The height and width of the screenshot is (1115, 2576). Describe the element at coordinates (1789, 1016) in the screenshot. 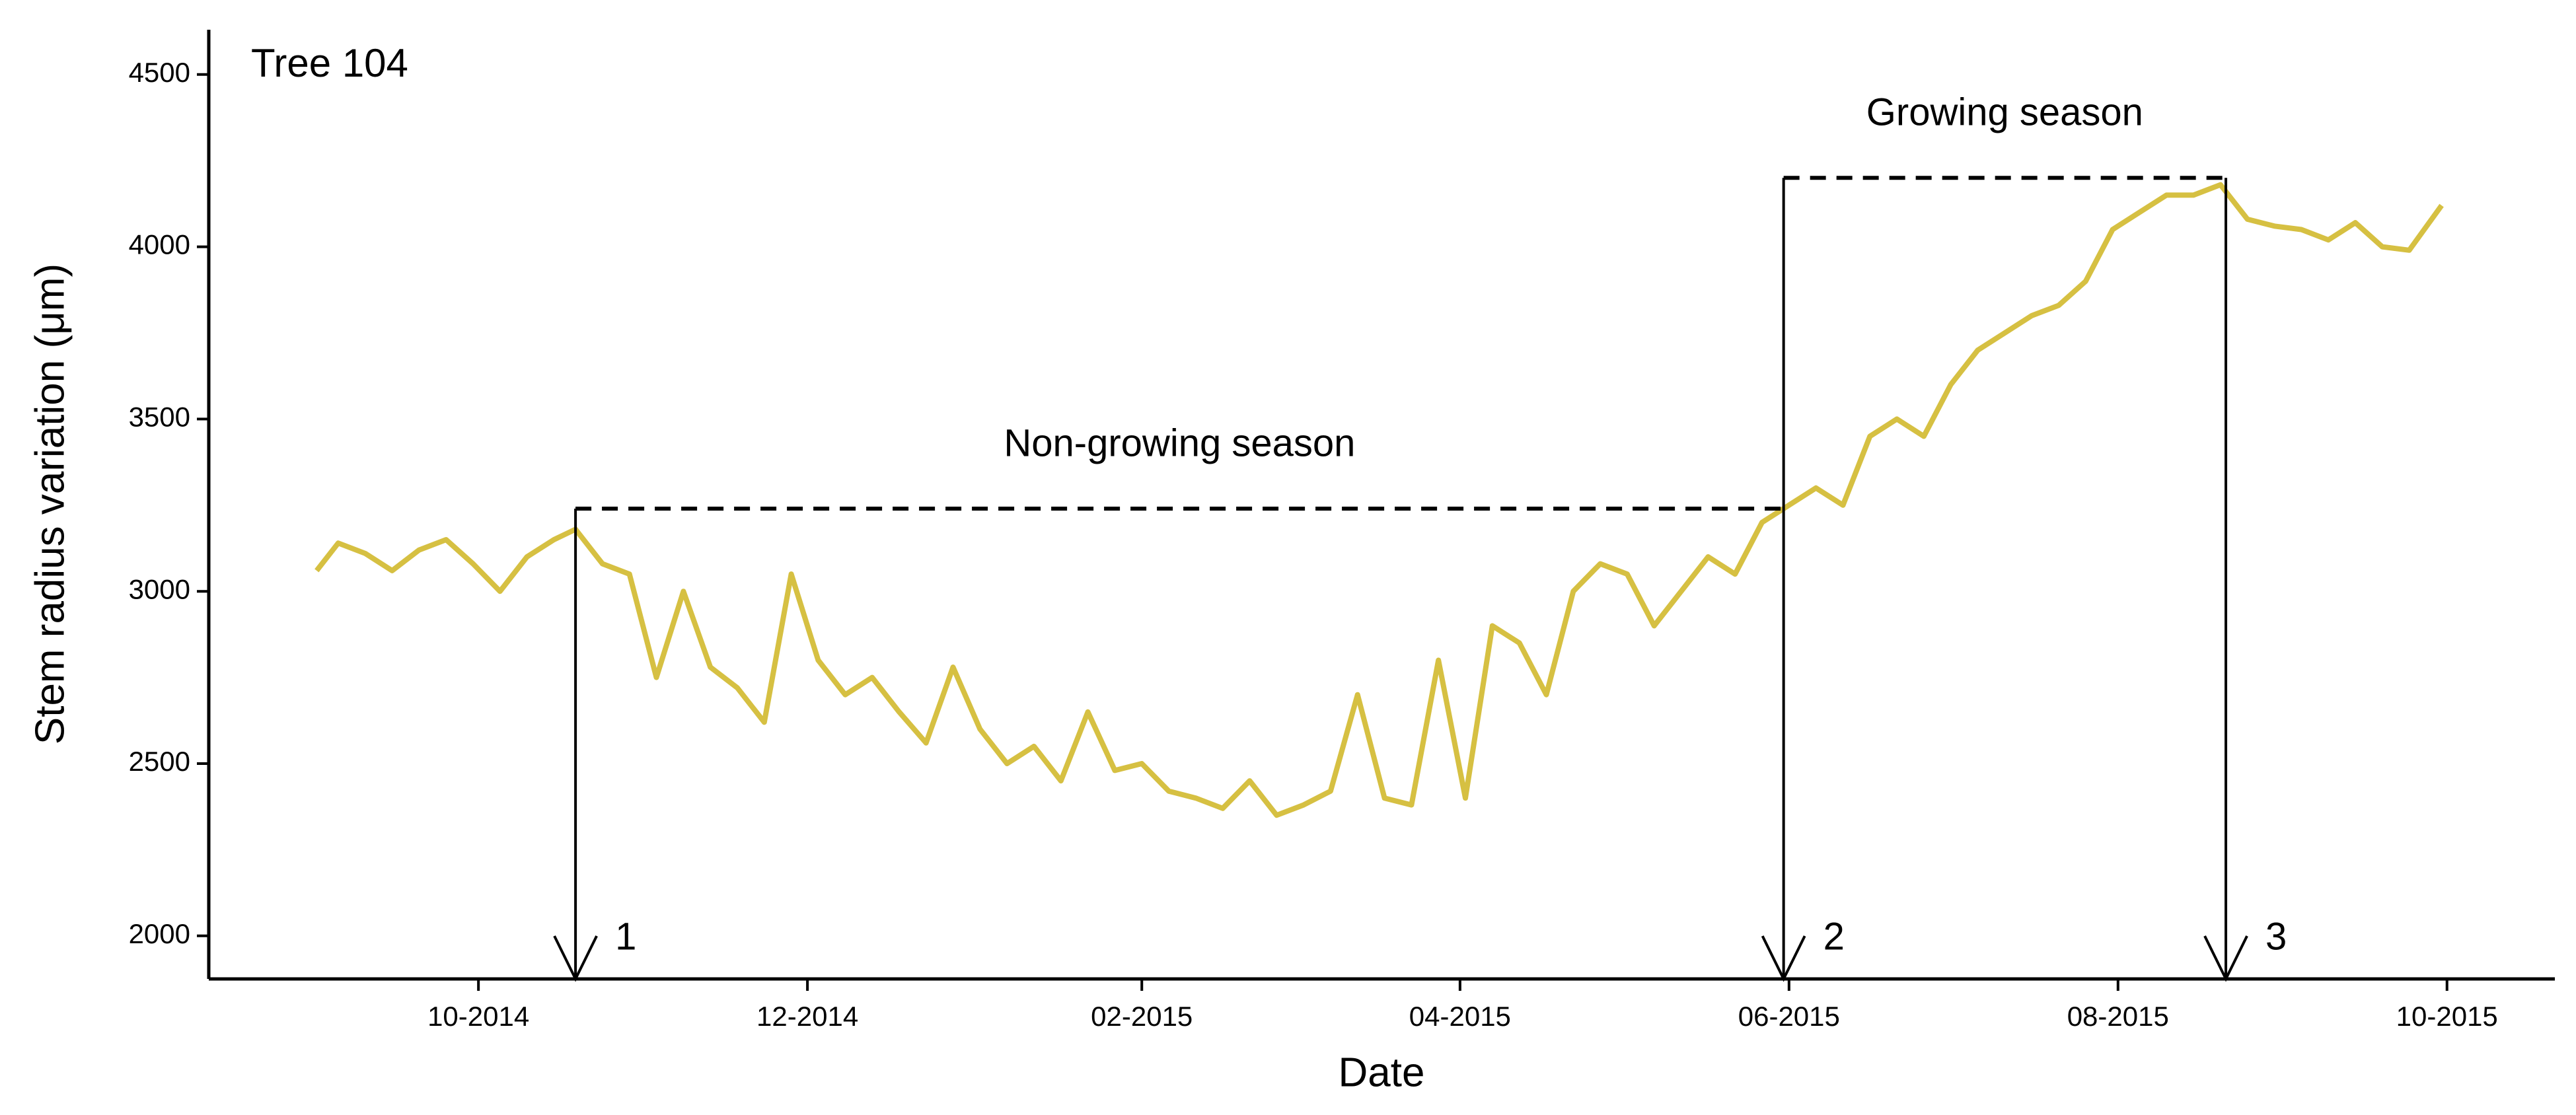

I see `x-tick-label: 06-2015` at that location.